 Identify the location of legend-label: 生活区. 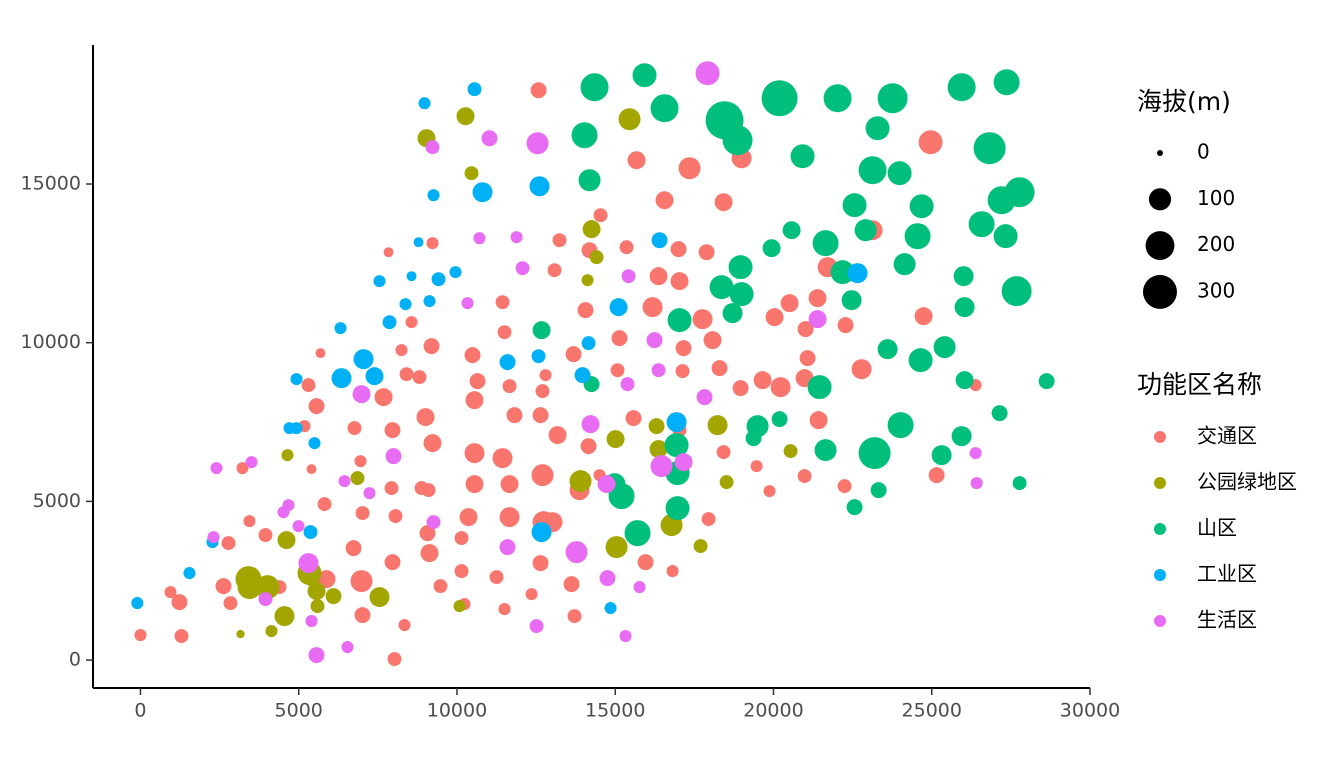
(1227, 620).